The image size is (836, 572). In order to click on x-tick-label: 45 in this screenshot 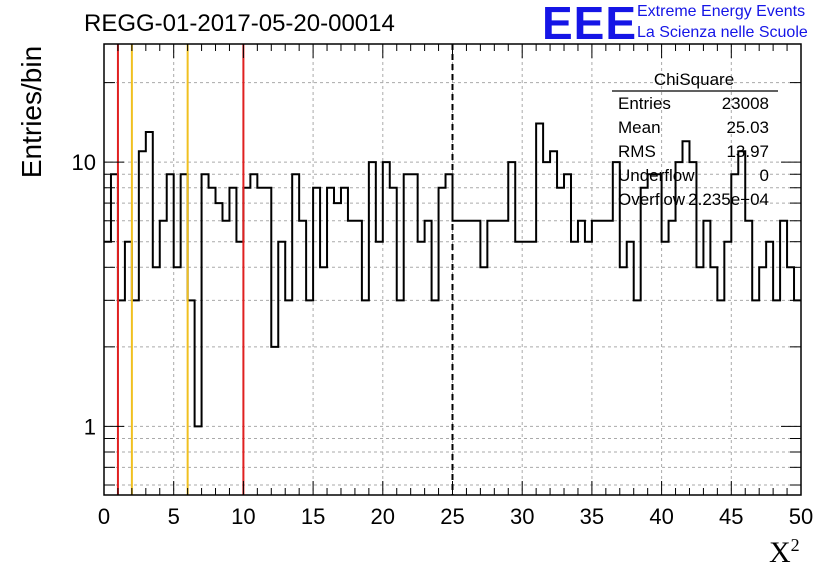, I will do `click(731, 516)`.